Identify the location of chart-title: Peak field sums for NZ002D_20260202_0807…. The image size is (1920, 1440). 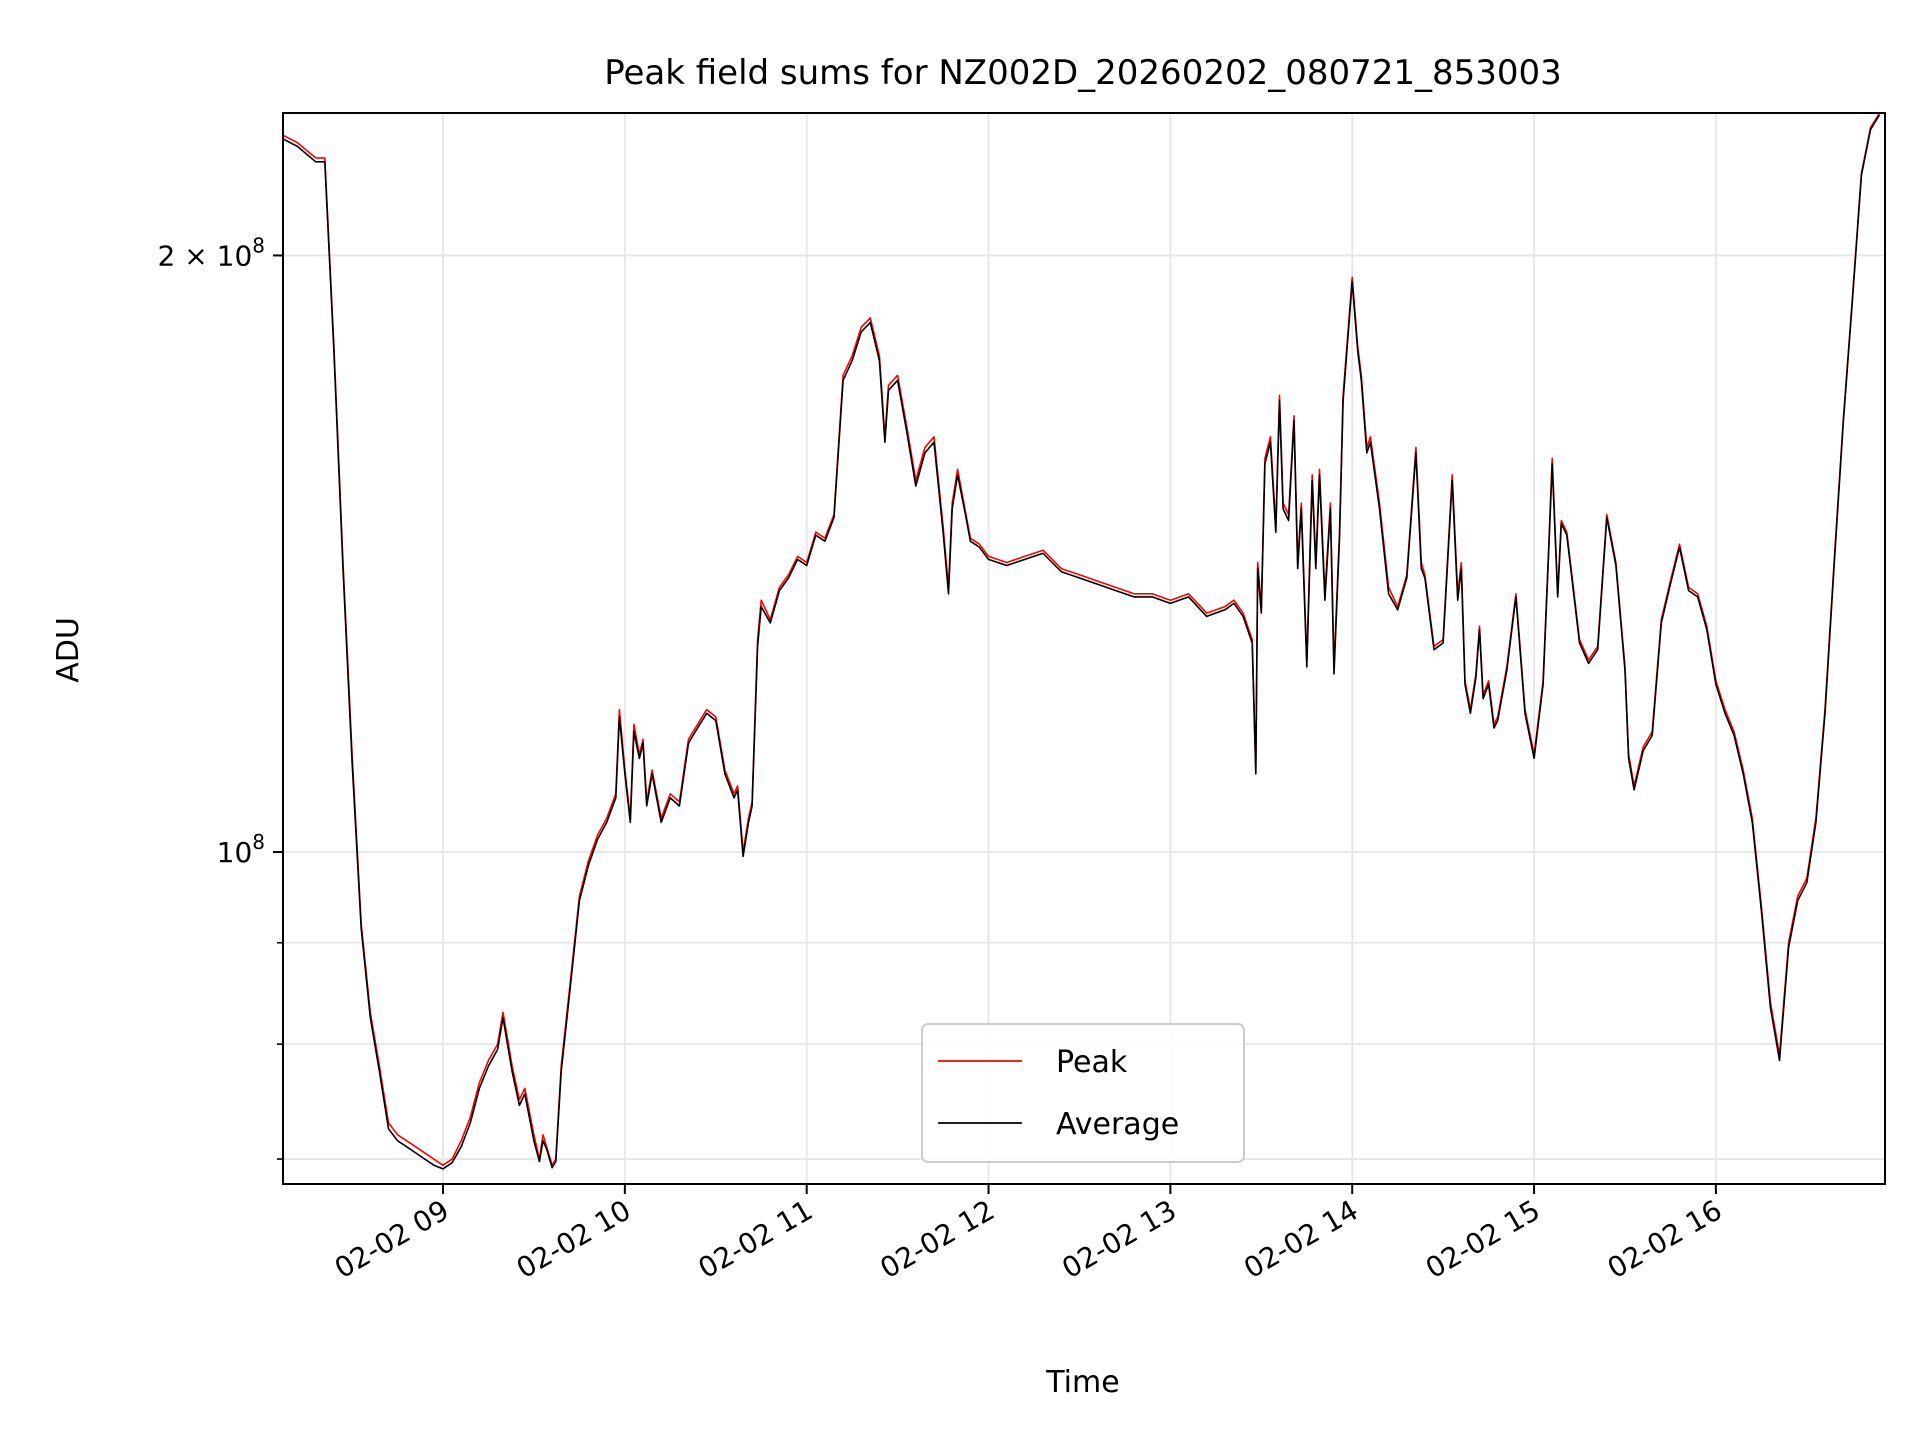
(1083, 73).